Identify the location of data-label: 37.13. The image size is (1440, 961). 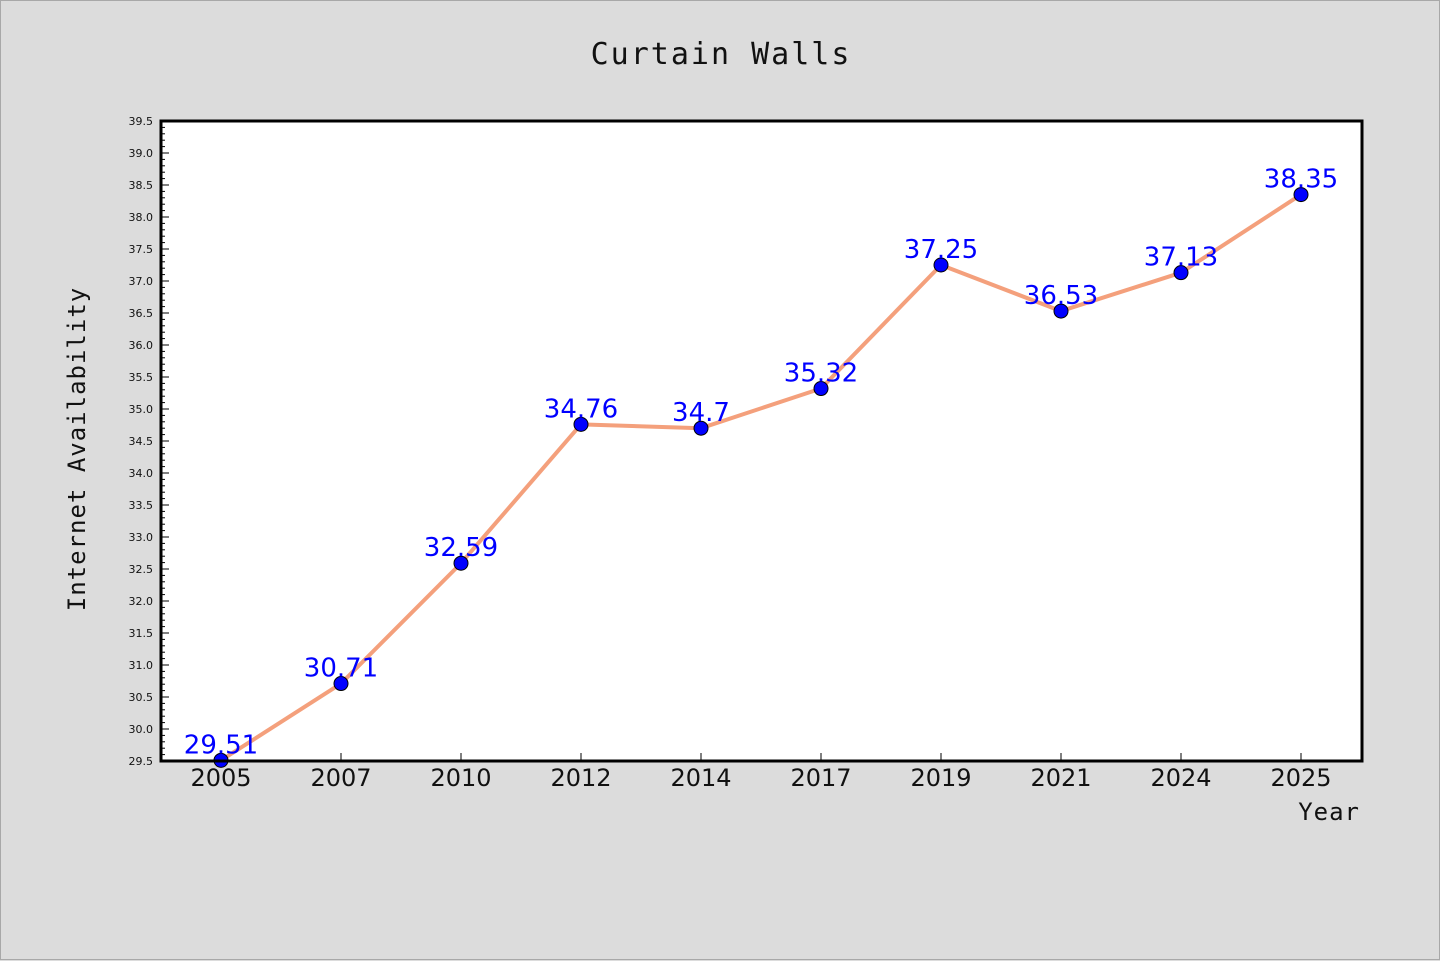
(1181, 258).